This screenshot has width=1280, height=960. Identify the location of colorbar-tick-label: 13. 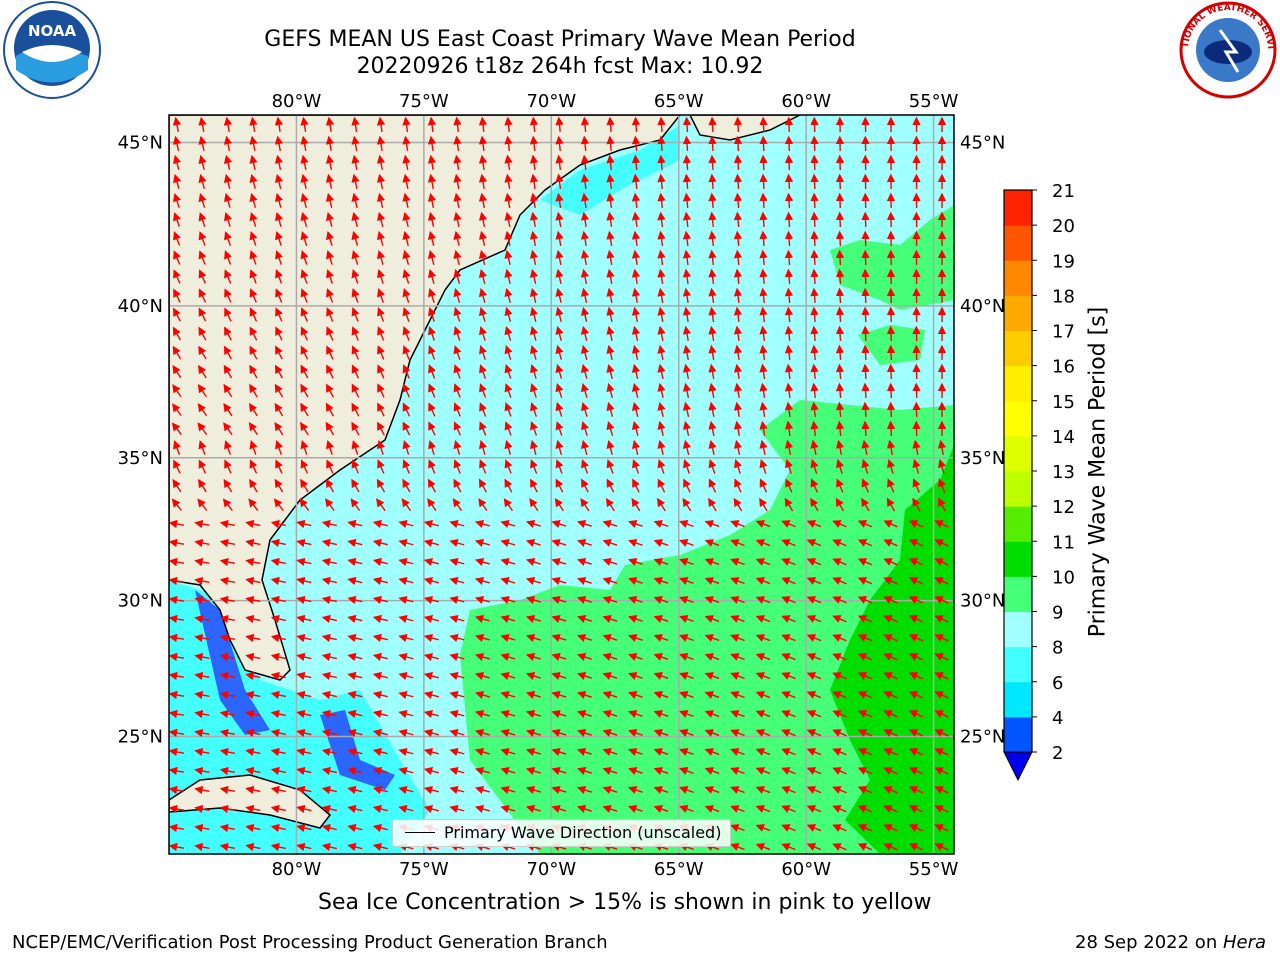
(1063, 472).